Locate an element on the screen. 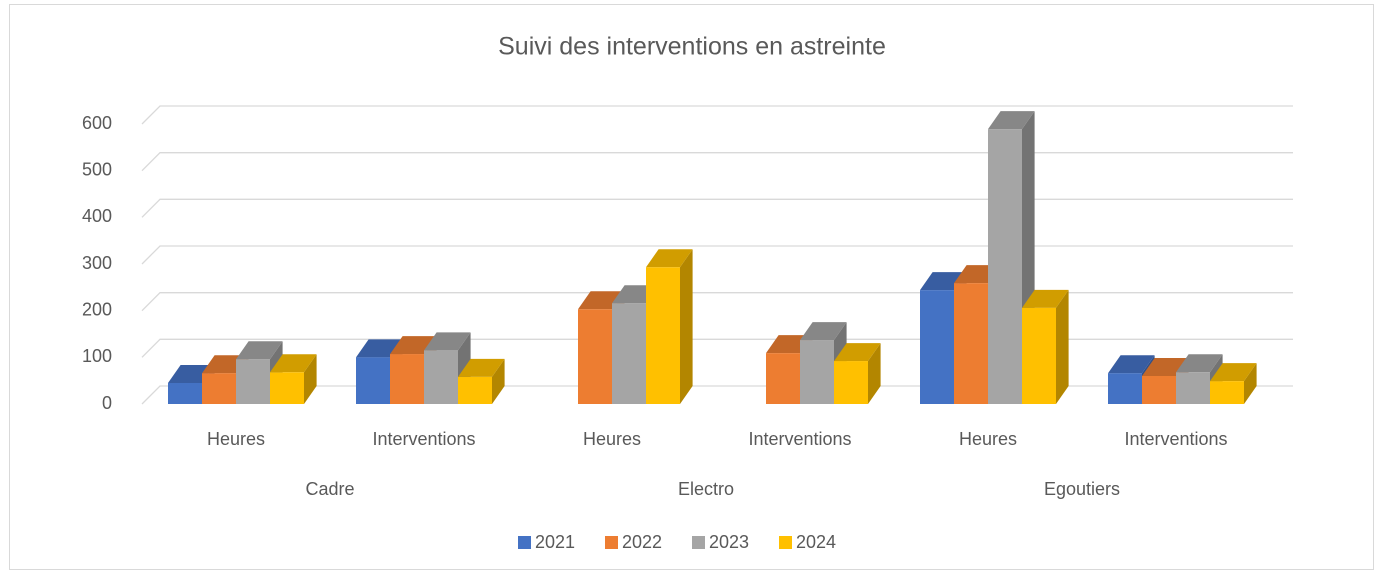 This screenshot has height=577, width=1384. x-group-label: Egoutiers is located at coordinates (1082, 489).